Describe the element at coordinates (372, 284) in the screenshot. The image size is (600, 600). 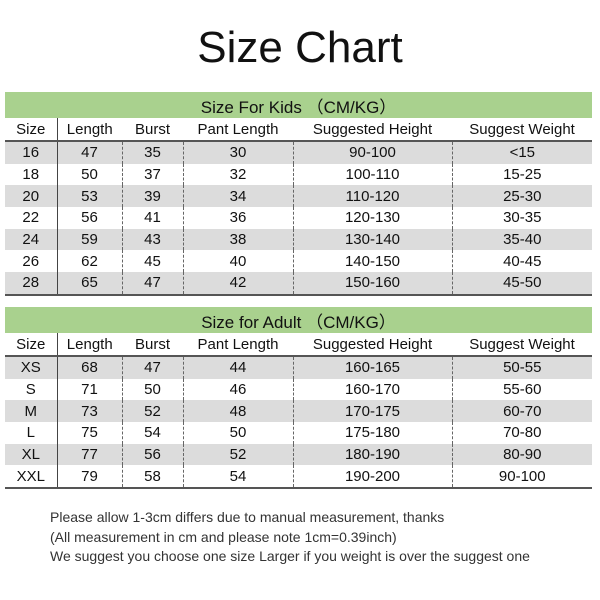
I see `table-cell: 150-160` at that location.